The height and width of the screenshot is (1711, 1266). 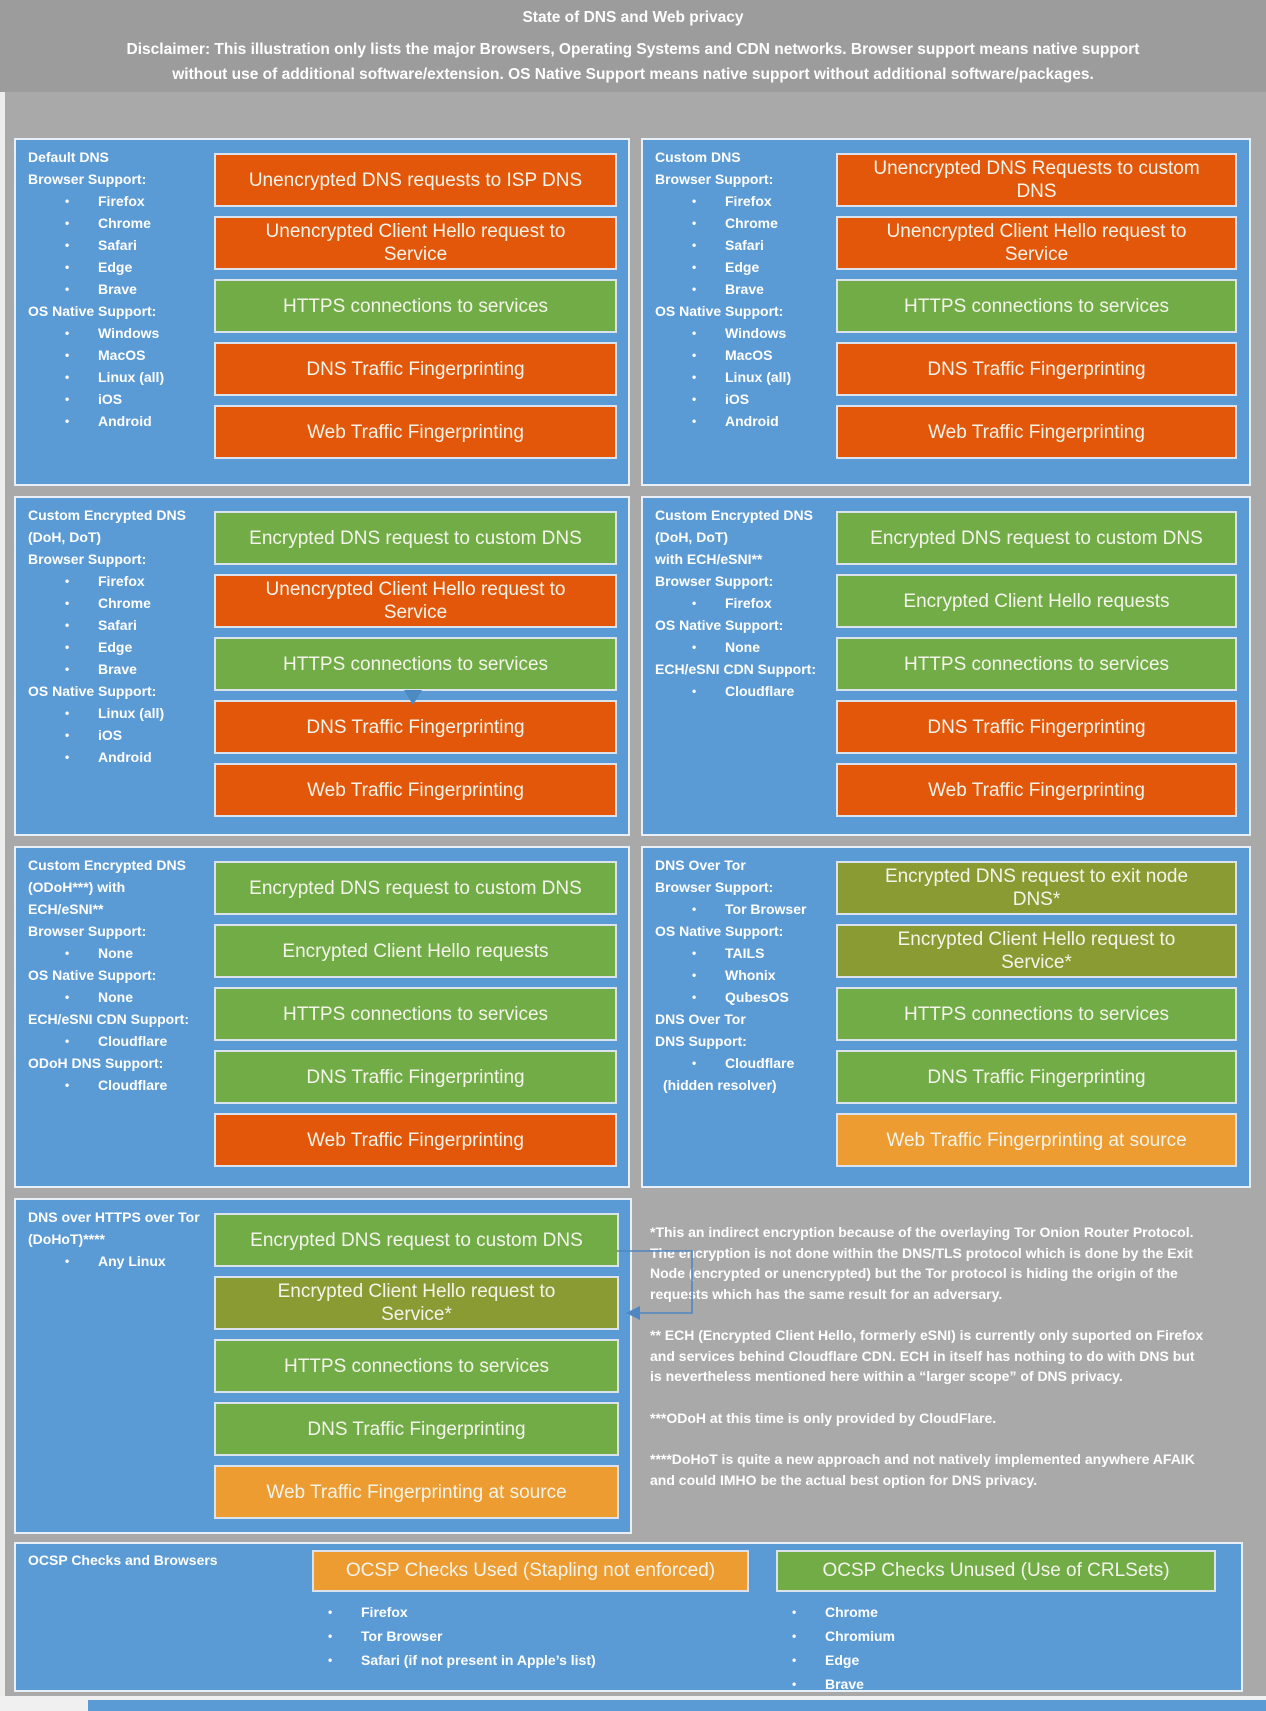 I want to click on support-note: (hidden resolver), so click(x=720, y=1085).